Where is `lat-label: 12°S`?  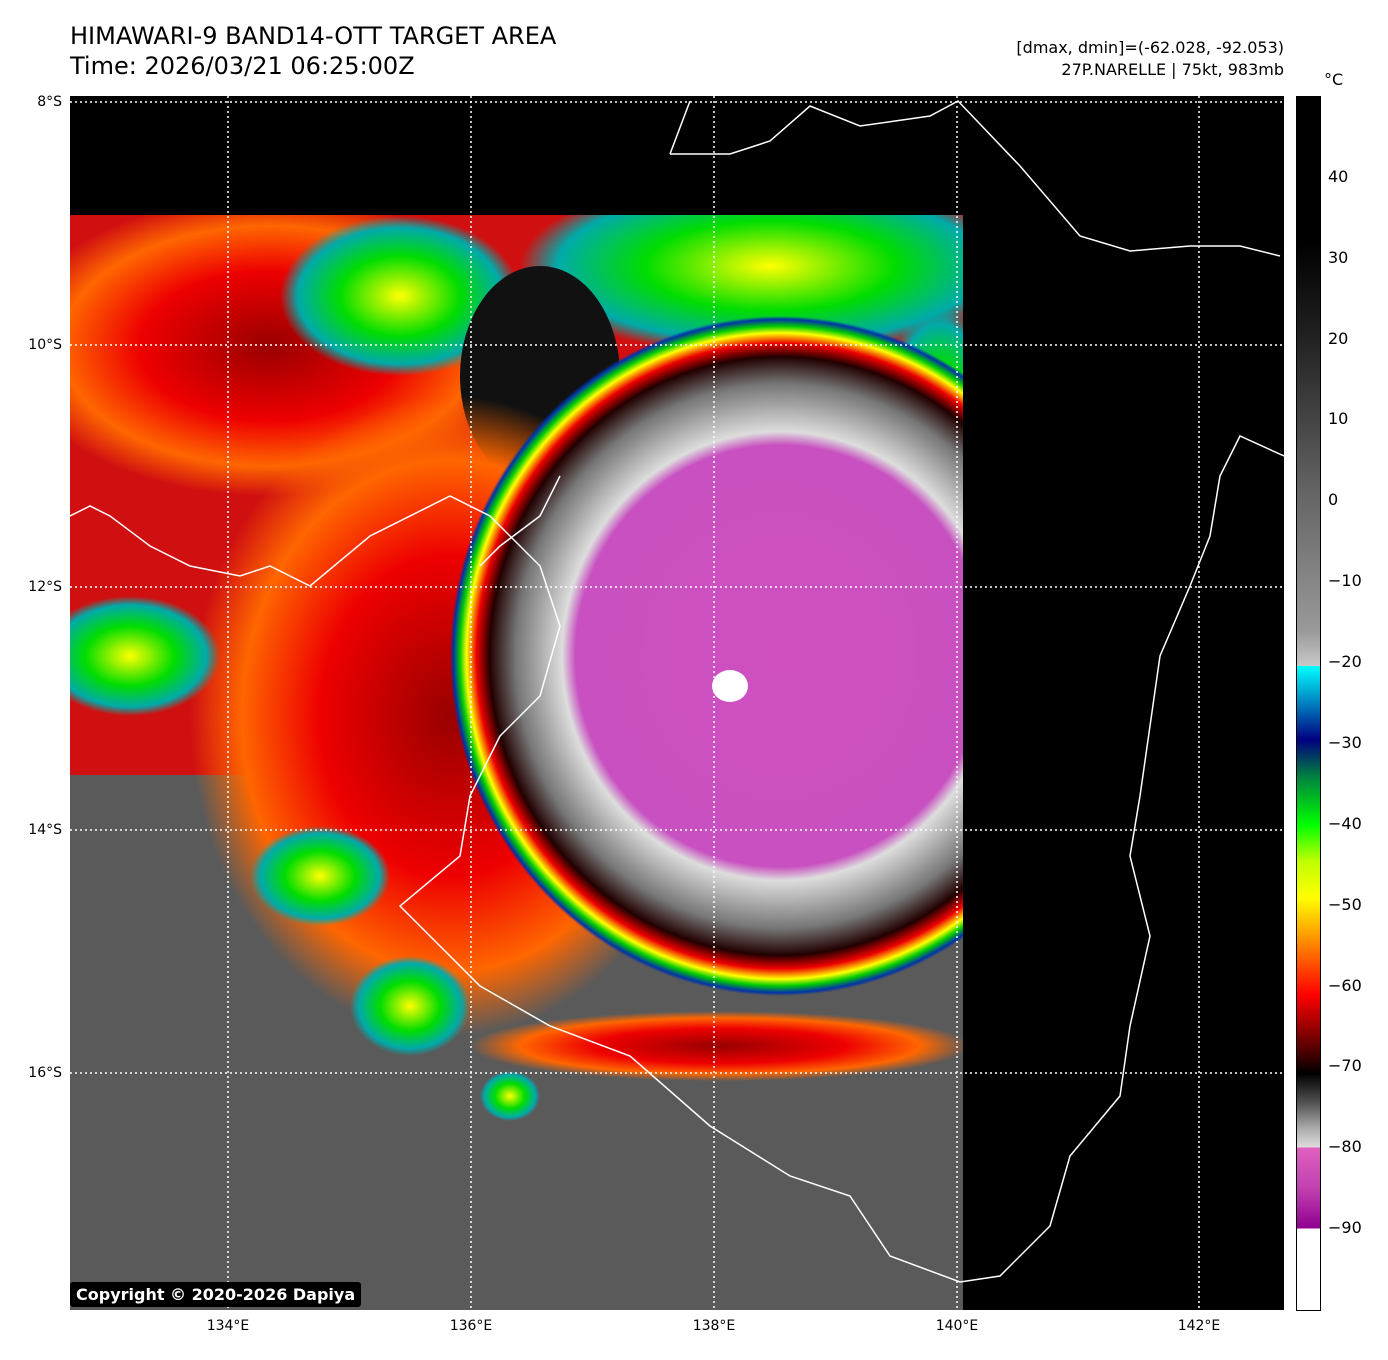 lat-label: 12°S is located at coordinates (45, 587).